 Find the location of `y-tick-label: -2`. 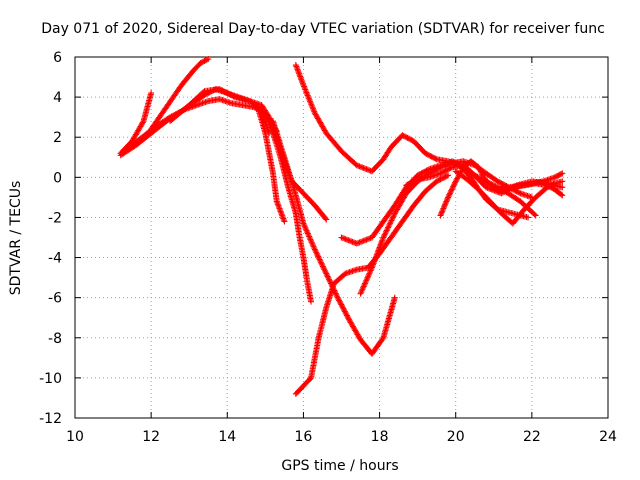

y-tick-label: -2 is located at coordinates (55, 218).